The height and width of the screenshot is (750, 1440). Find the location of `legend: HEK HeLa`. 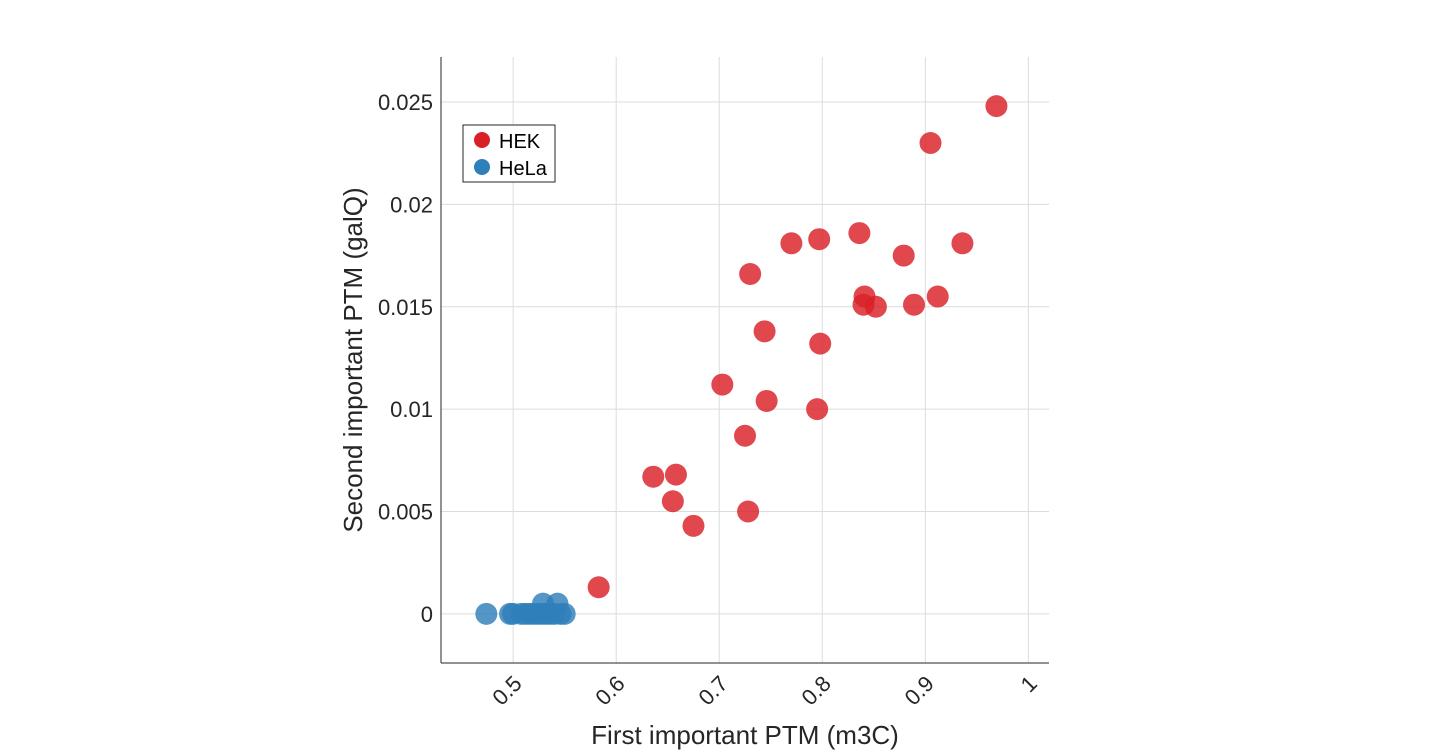

legend: HEK HeLa is located at coordinates (509, 153).